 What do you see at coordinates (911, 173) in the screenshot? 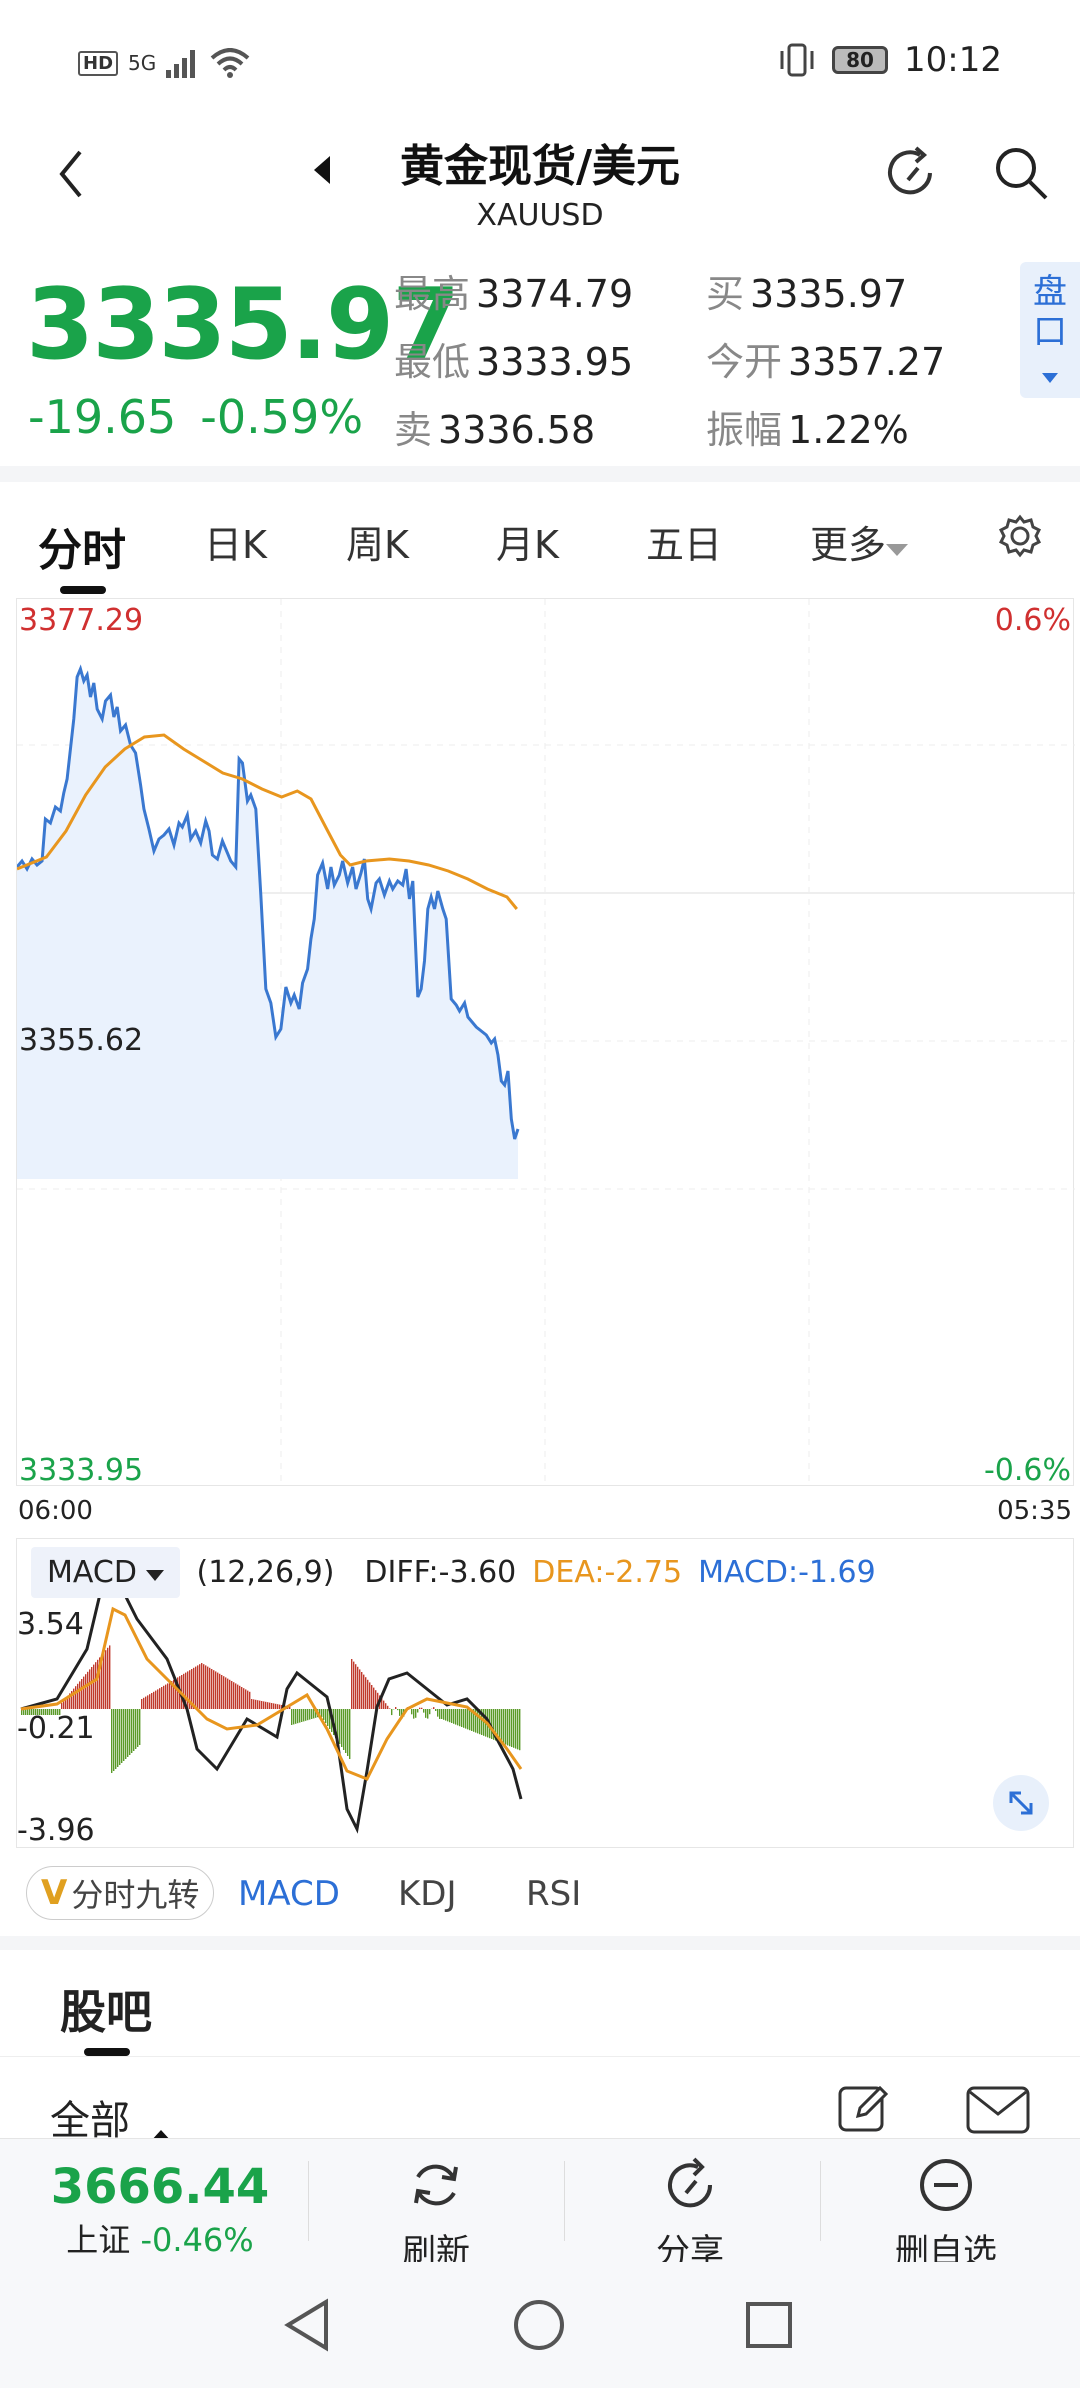
I see `share-refresh-icon` at bounding box center [911, 173].